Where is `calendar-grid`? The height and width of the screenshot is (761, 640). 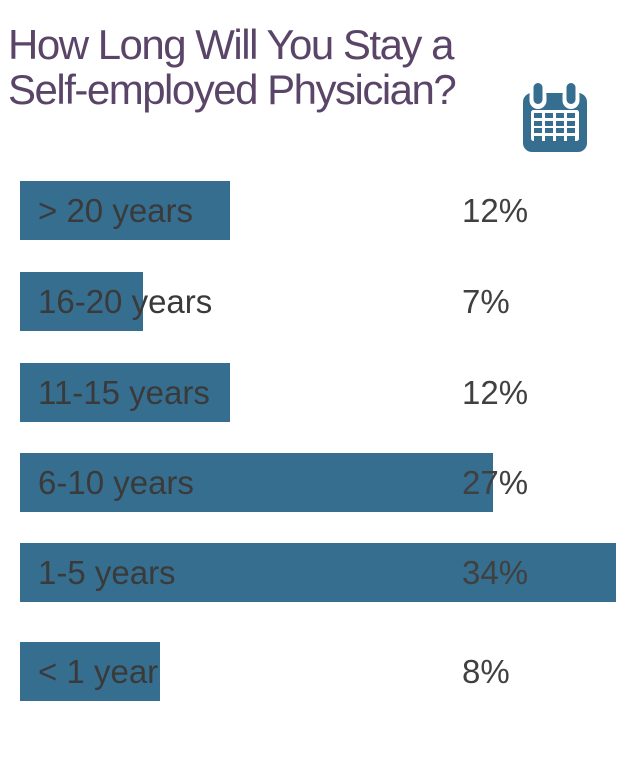
calendar-grid is located at coordinates (554, 127).